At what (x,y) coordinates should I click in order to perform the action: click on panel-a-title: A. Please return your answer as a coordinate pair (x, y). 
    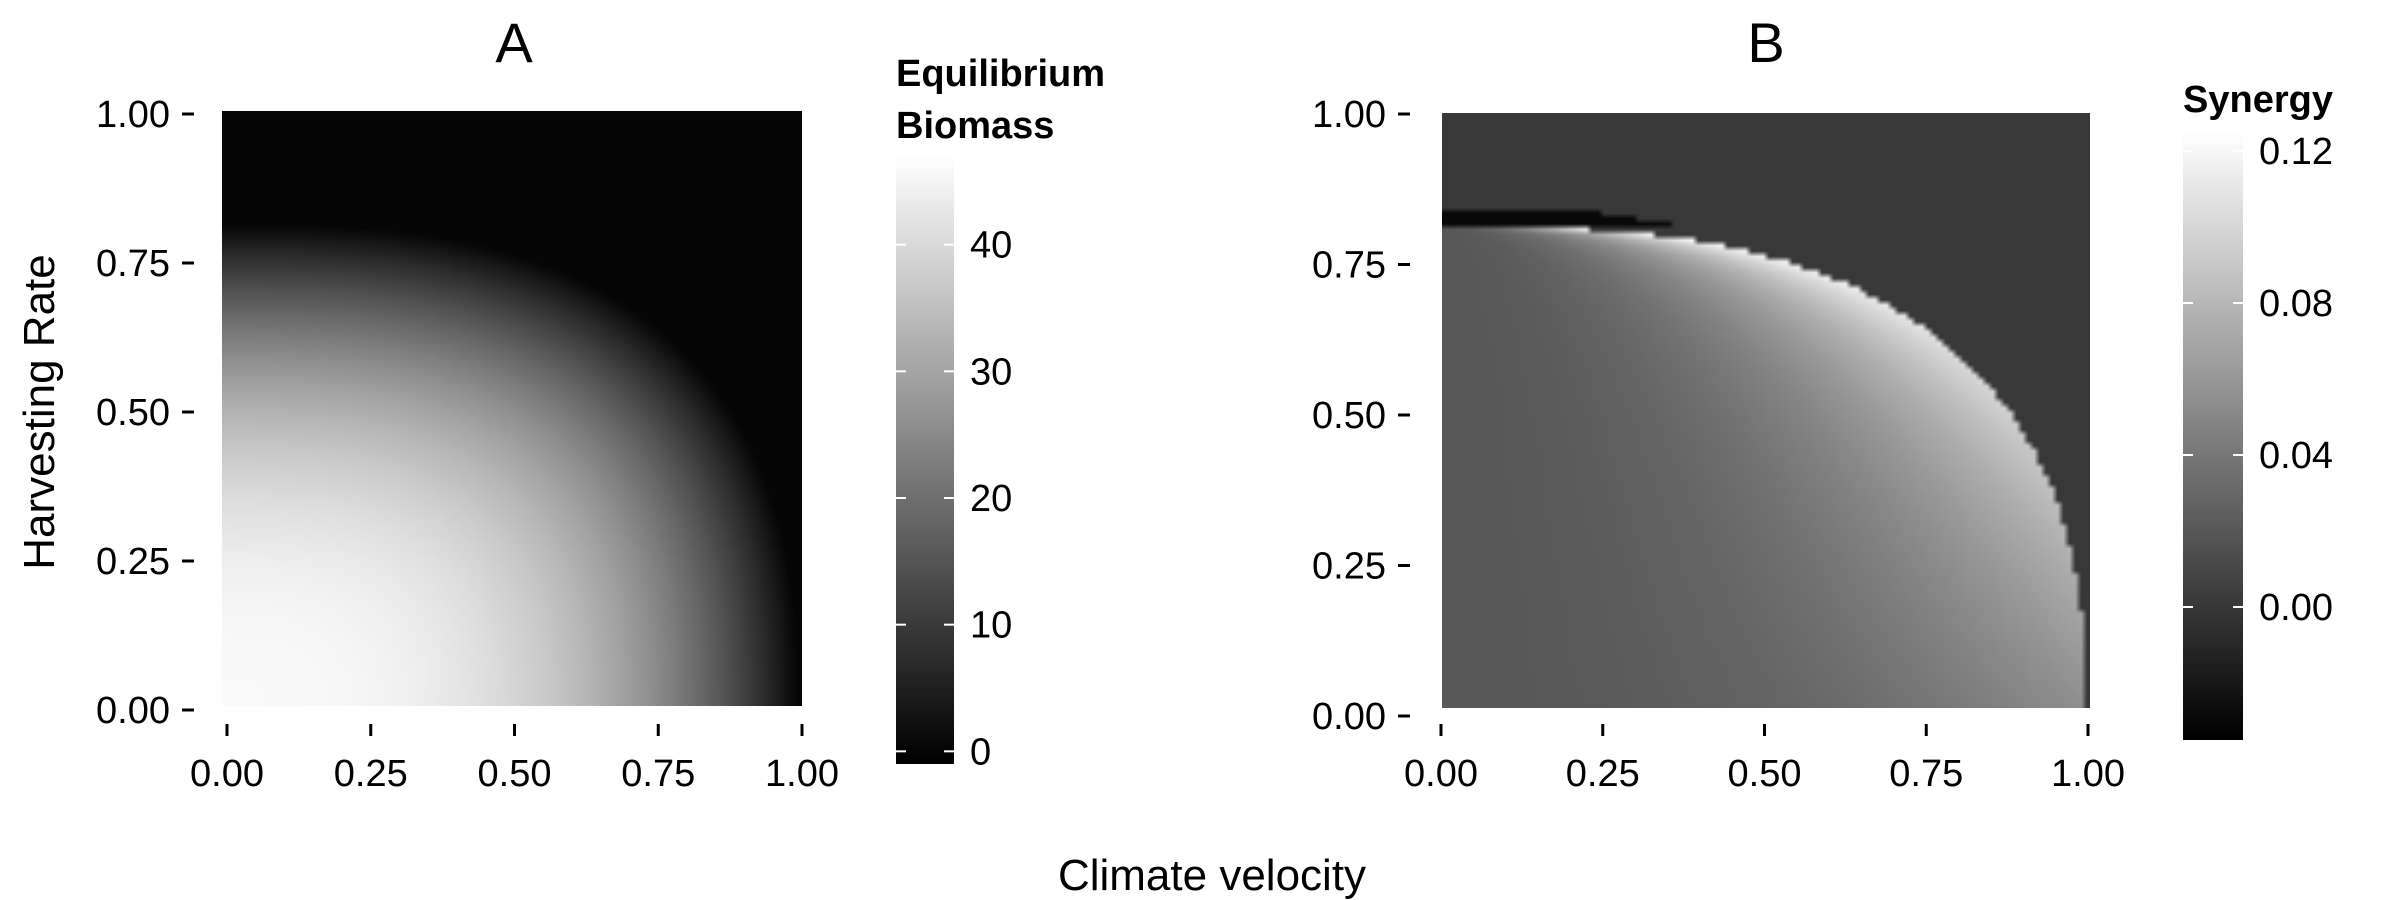
    Looking at the image, I should click on (514, 42).